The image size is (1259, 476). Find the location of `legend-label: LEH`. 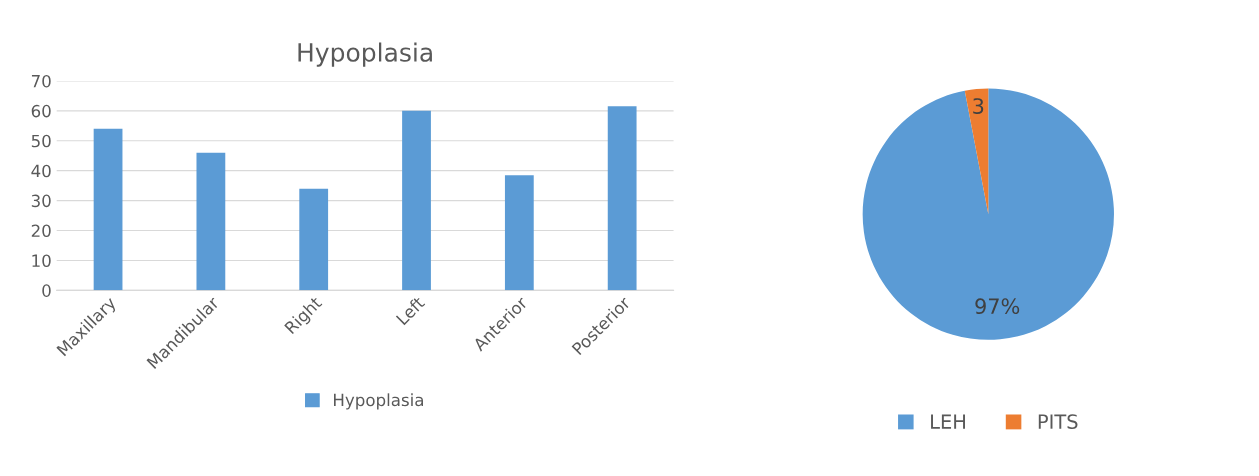

legend-label: LEH is located at coordinates (948, 421).